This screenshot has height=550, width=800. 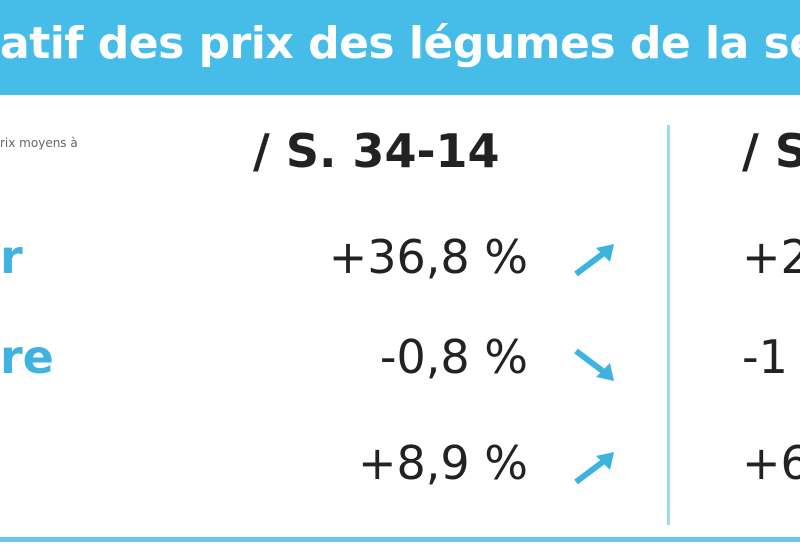 I want to click on divider, so click(x=668, y=325).